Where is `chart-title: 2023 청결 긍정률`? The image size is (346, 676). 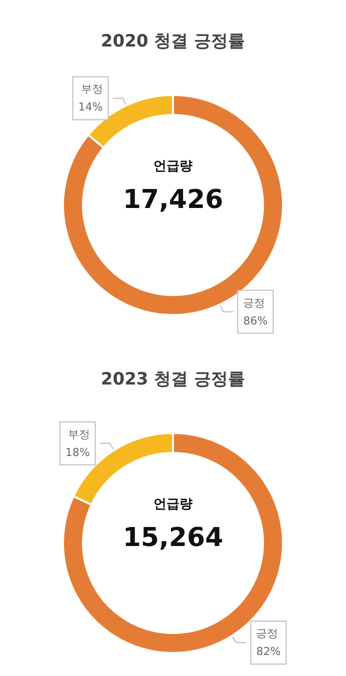 chart-title: 2023 청결 긍정률 is located at coordinates (173, 380).